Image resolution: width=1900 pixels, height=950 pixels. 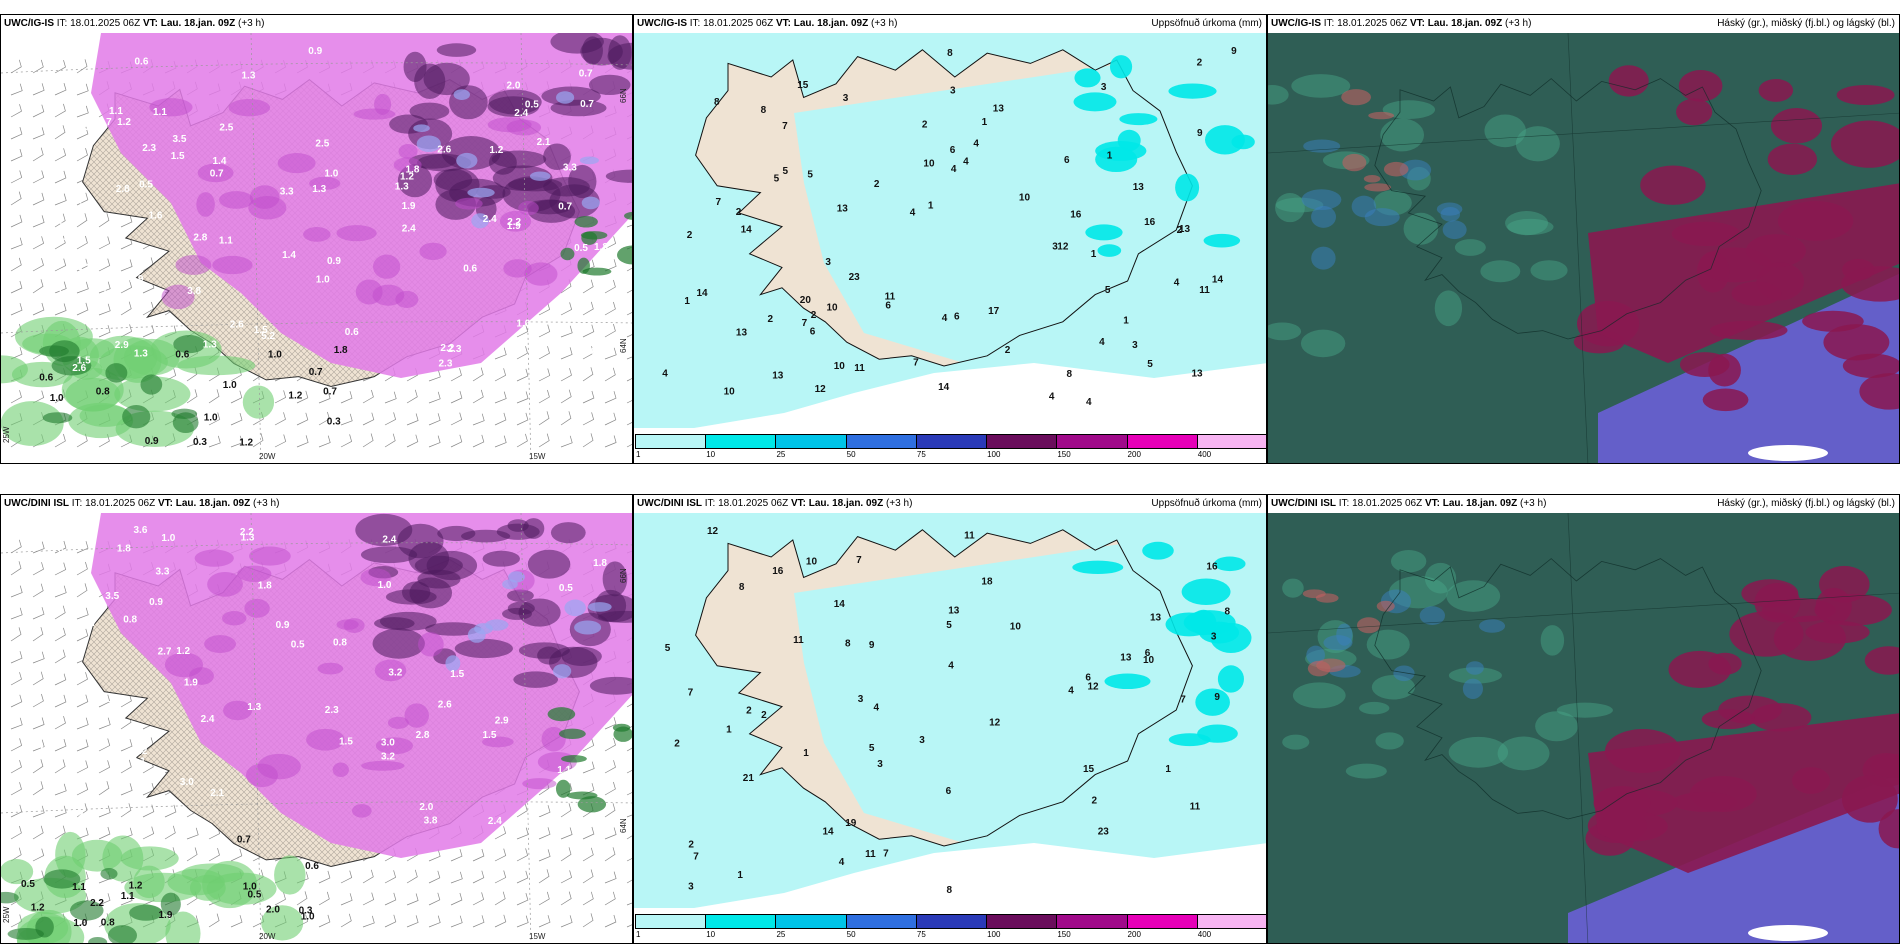 What do you see at coordinates (149, 148) in the screenshot?
I see `snow-value: 2.3` at bounding box center [149, 148].